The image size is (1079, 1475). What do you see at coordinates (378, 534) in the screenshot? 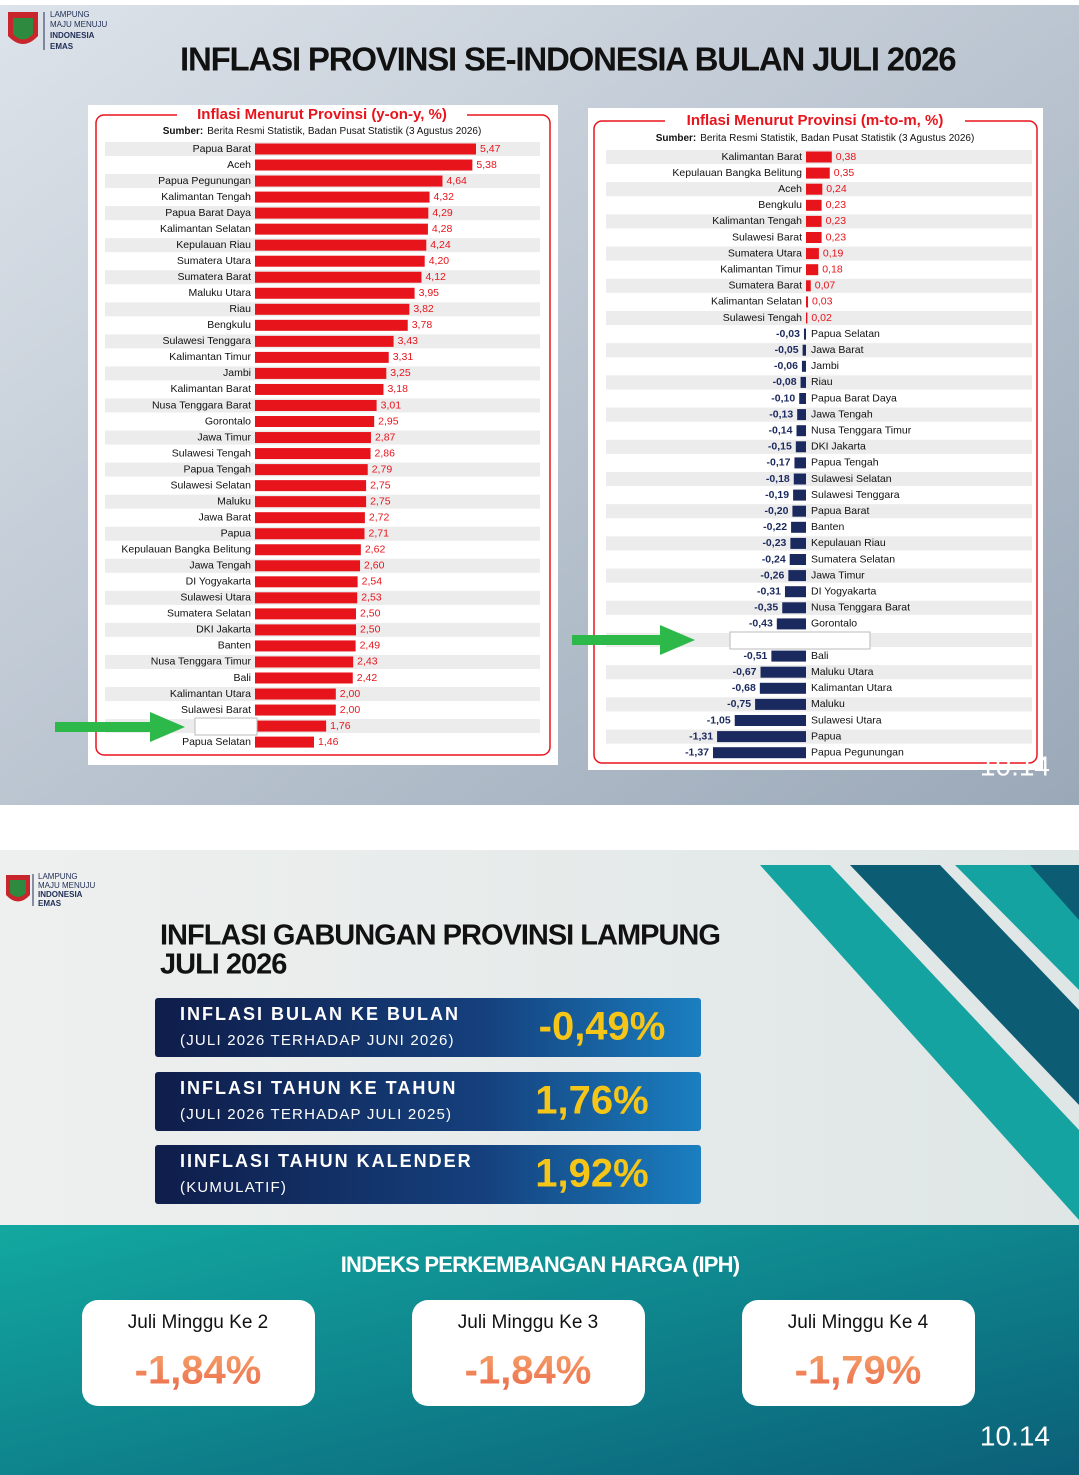
I see `value-label: 2,71` at bounding box center [378, 534].